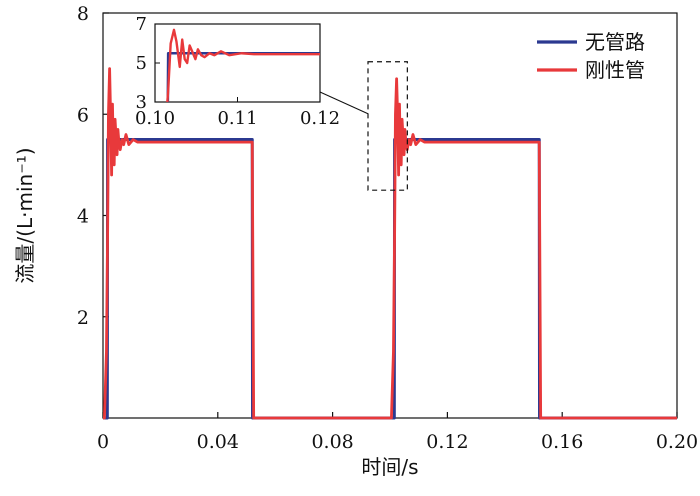  Describe the element at coordinates (155, 118) in the screenshot. I see `inset-x-tick-label: 0.10` at that location.